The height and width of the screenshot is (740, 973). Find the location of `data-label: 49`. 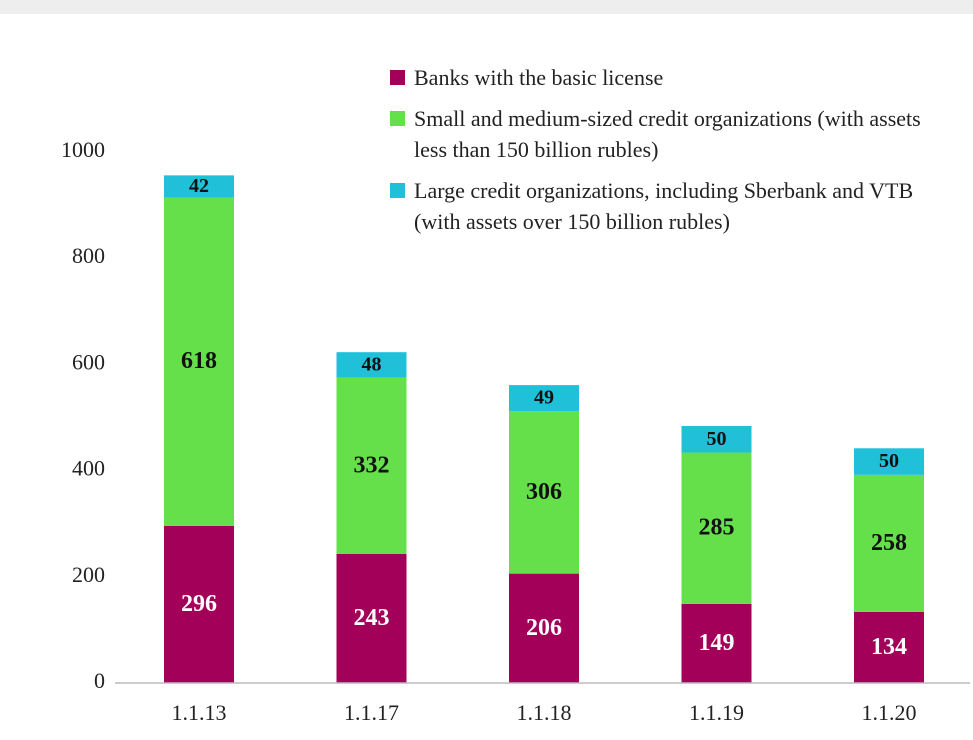

data-label: 49 is located at coordinates (544, 398).